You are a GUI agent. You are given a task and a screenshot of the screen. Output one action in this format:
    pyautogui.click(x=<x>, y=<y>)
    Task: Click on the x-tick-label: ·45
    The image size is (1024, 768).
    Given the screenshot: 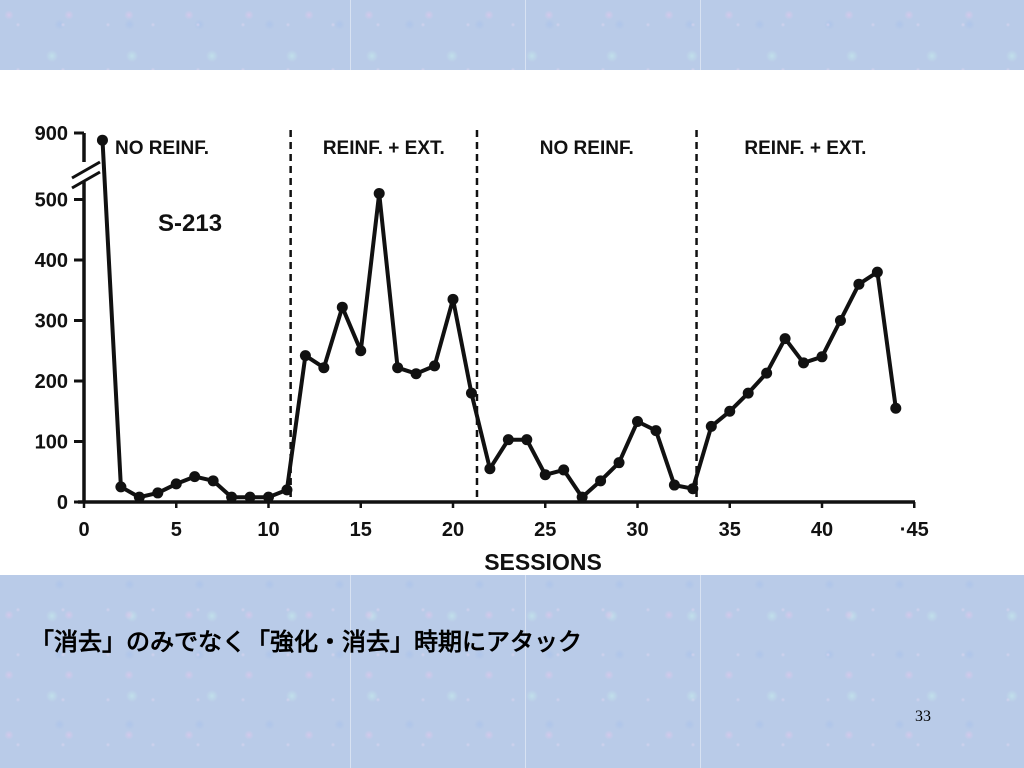 What is the action you would take?
    pyautogui.click(x=914, y=530)
    